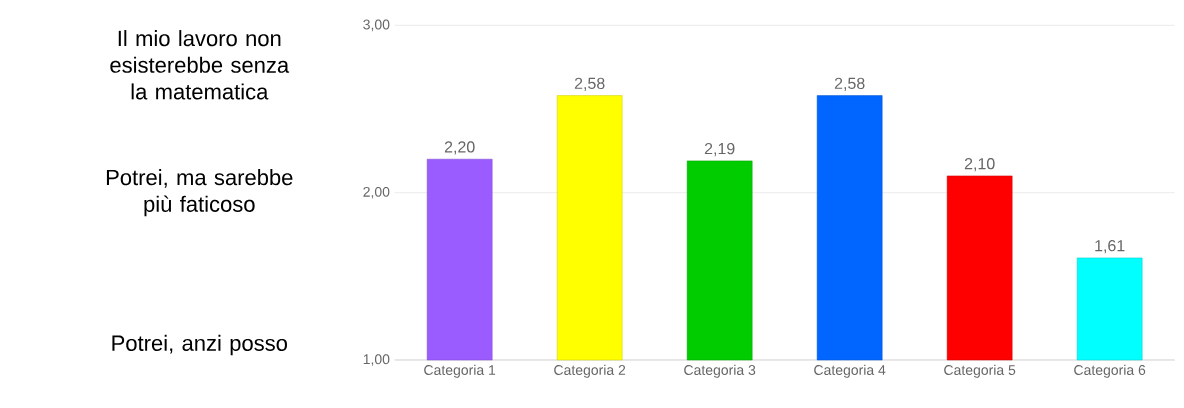 The height and width of the screenshot is (408, 1184). Describe the element at coordinates (720, 371) in the screenshot. I see `x-tick-label: Categoria 3` at that location.